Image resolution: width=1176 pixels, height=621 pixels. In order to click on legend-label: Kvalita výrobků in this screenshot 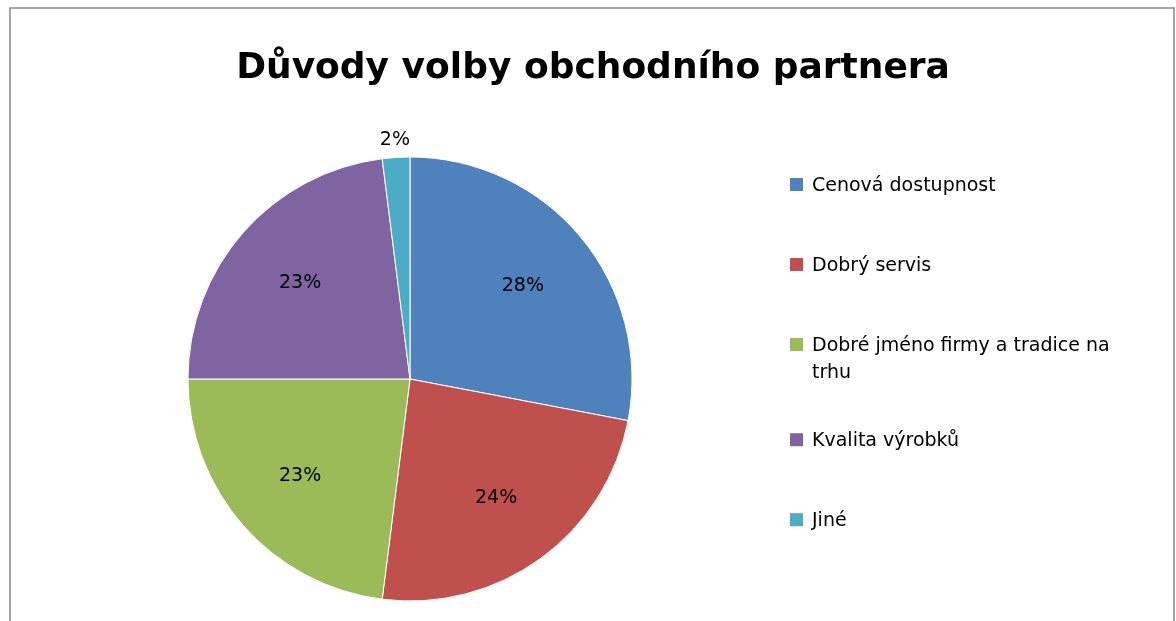, I will do `click(886, 438)`.